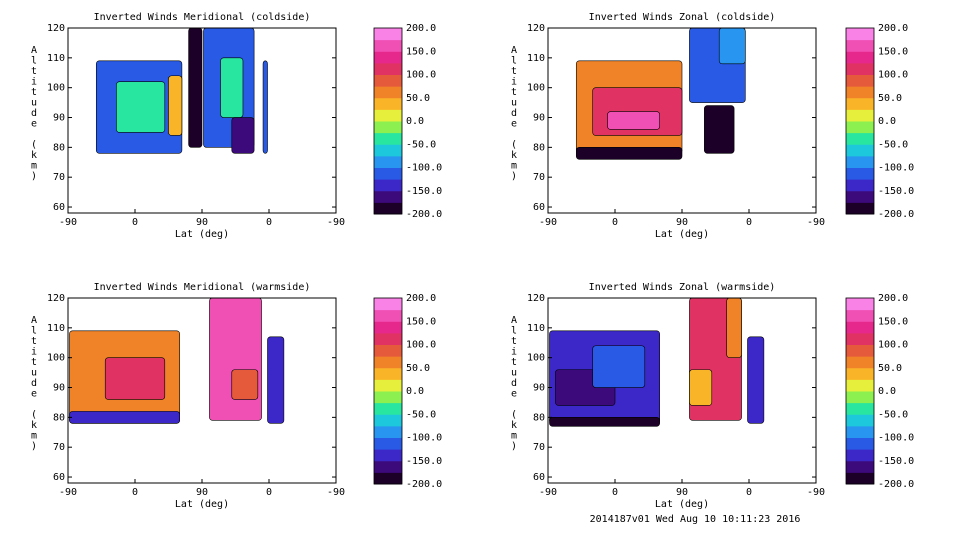  What do you see at coordinates (536, 328) in the screenshot?
I see `y-tick-label: 110` at bounding box center [536, 328].